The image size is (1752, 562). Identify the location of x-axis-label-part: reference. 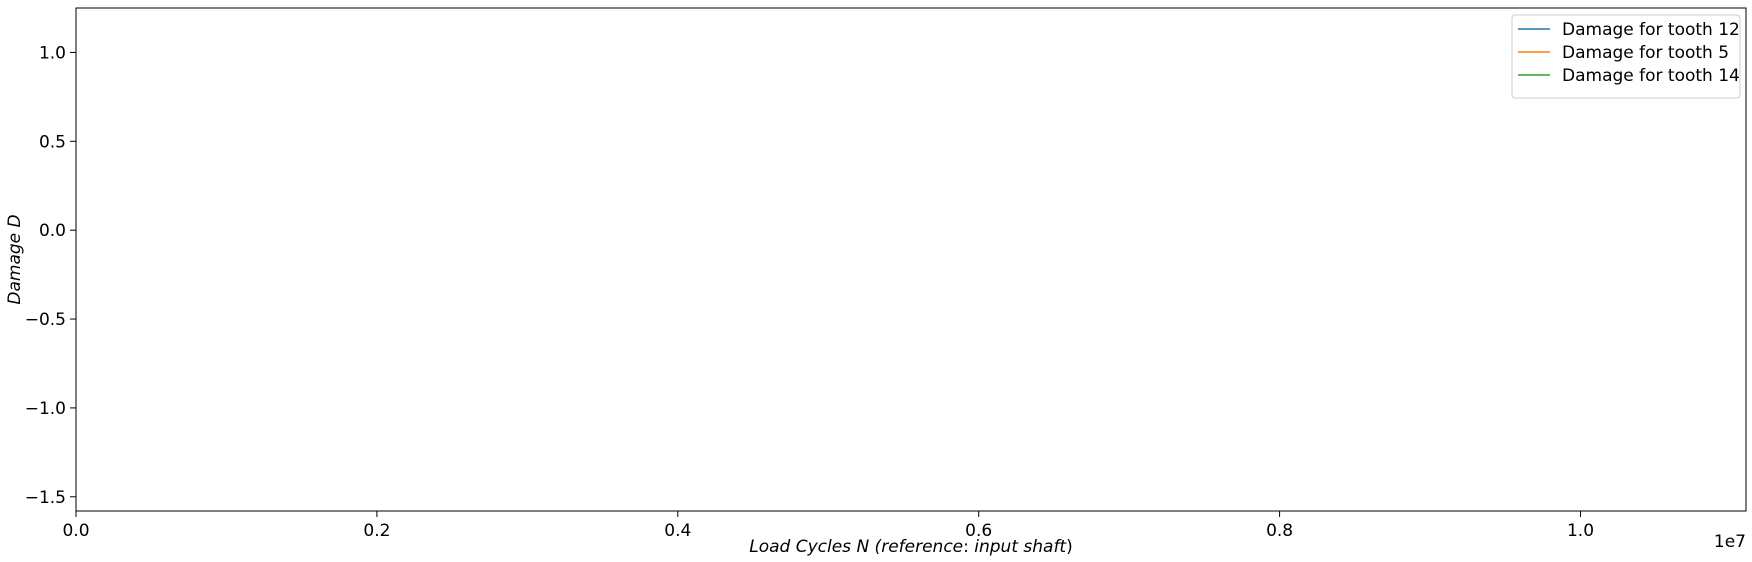
(922, 547).